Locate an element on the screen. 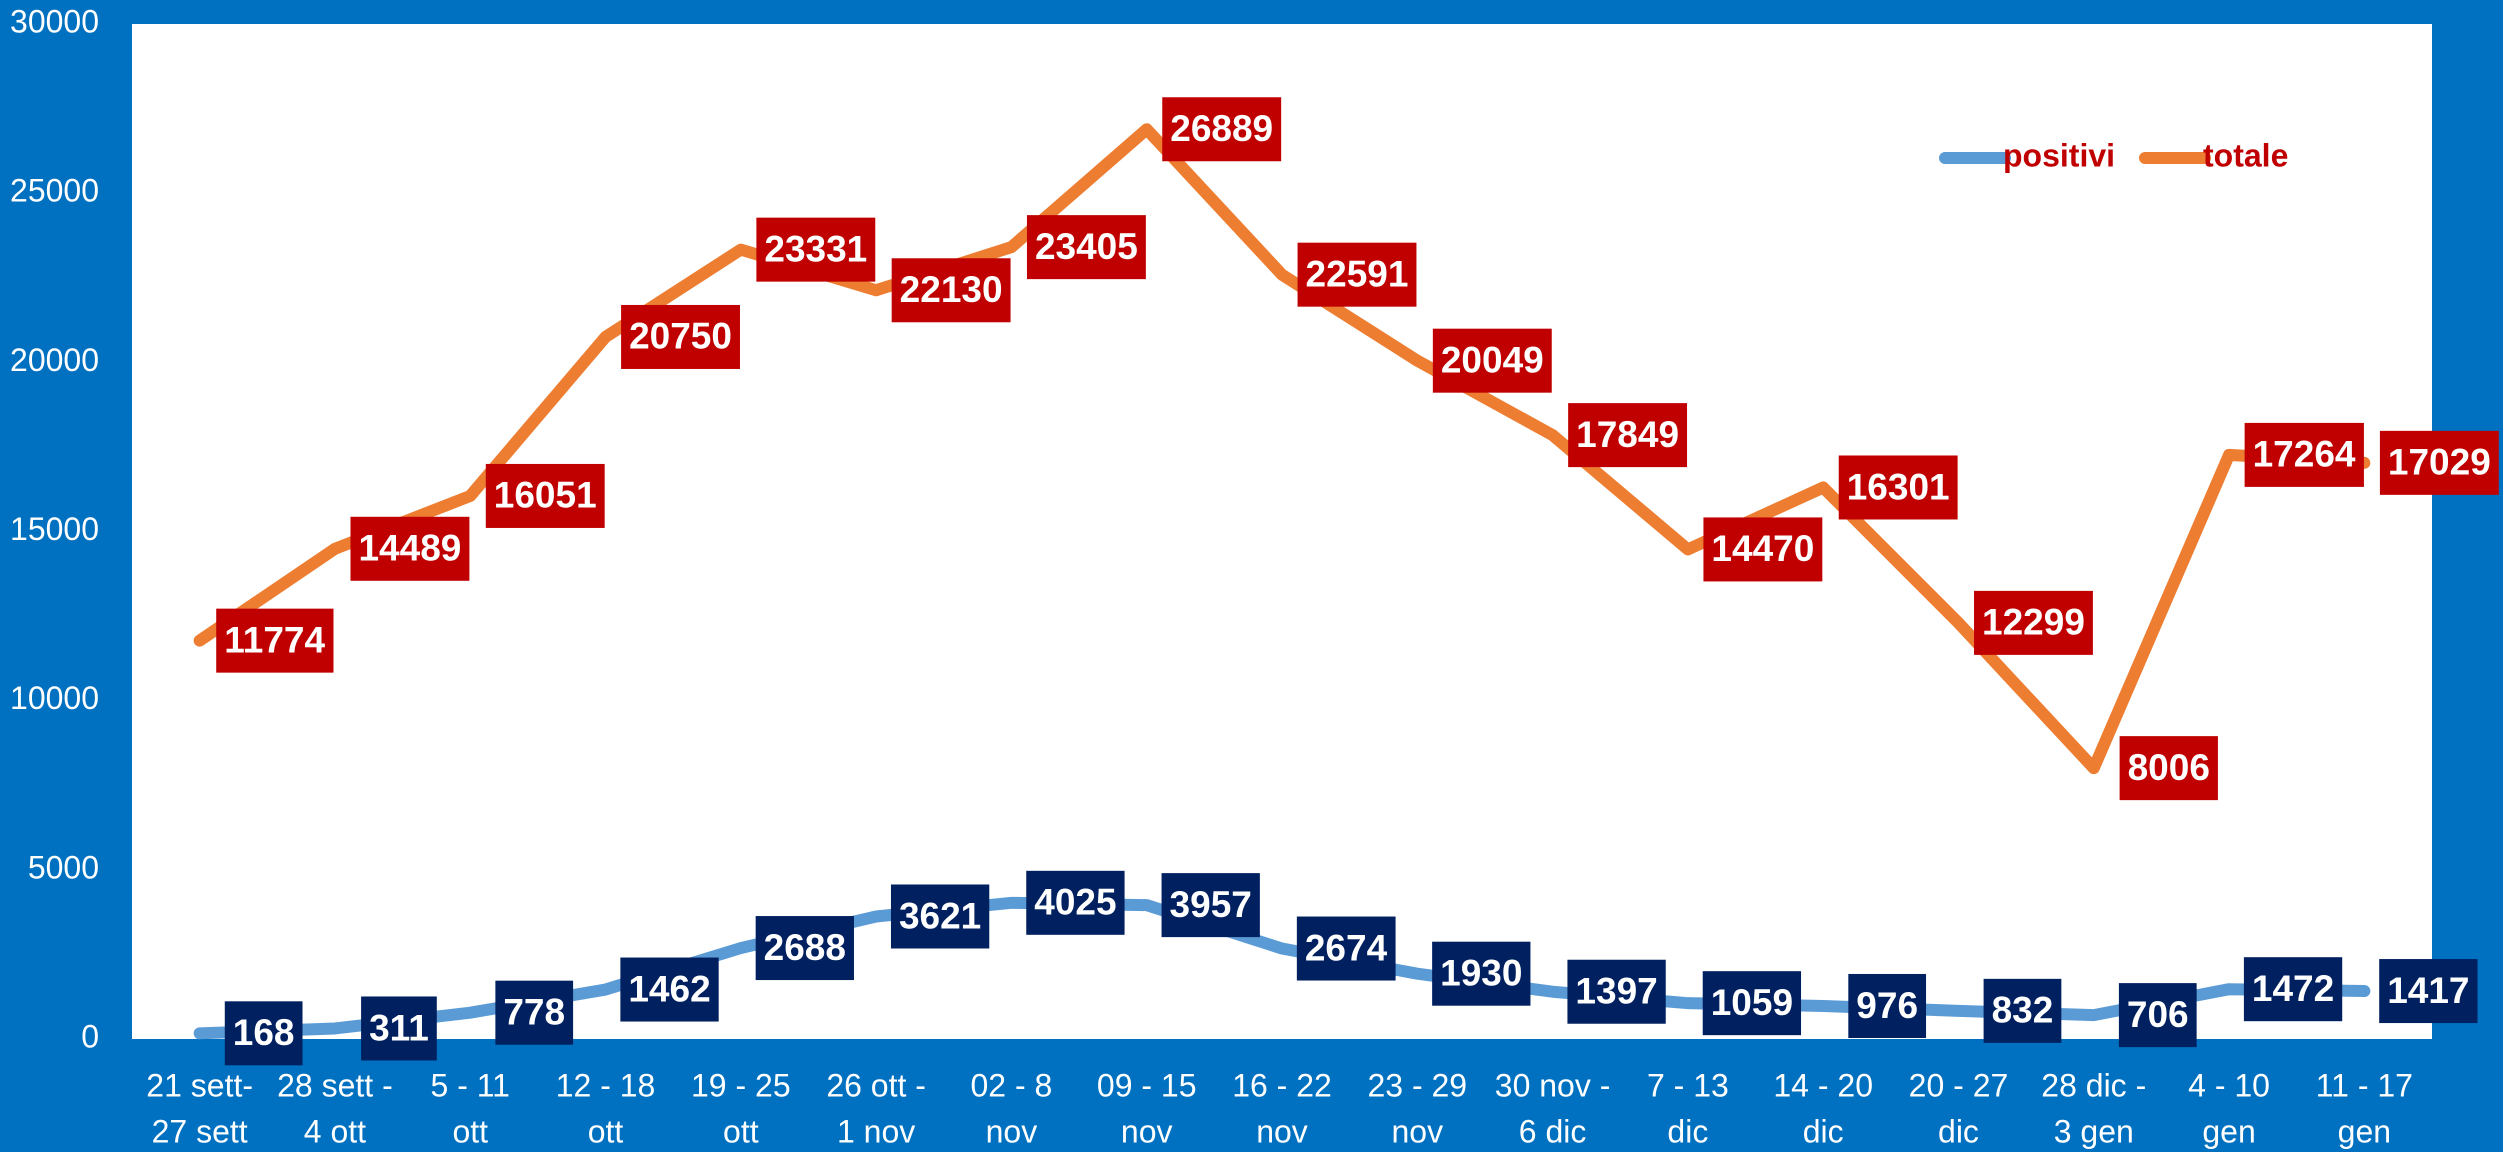  x-tick-label: 30 nov - is located at coordinates (1553, 1085).